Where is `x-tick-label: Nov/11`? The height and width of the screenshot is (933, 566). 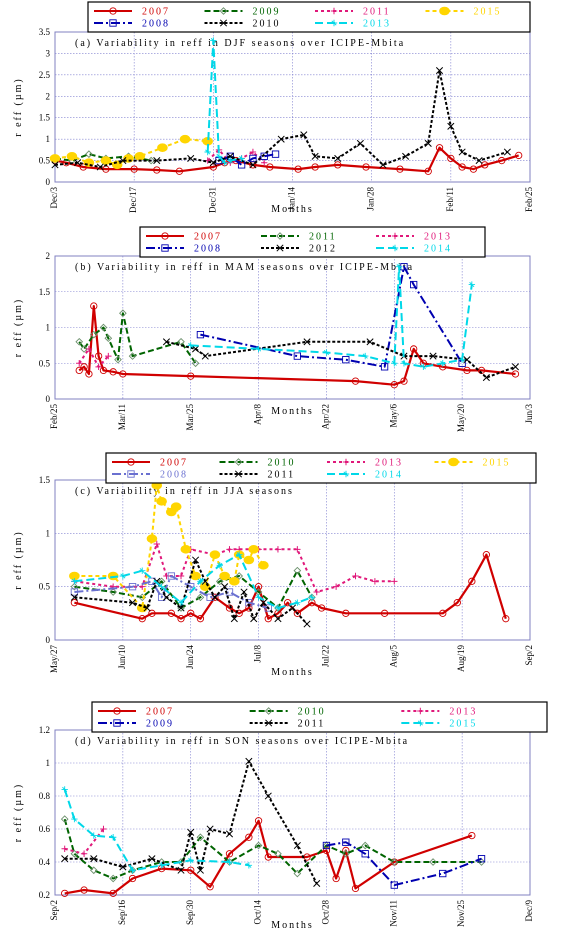
x-tick-label: Nov/11 is located at coordinates (393, 913).